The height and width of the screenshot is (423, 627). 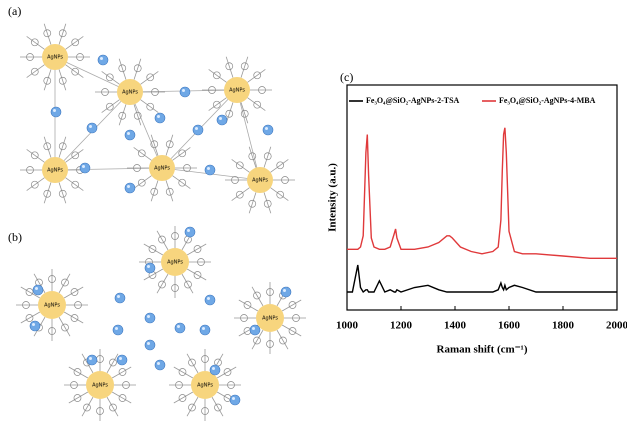 I want to click on x-tick-label: 1800, so click(x=563, y=326).